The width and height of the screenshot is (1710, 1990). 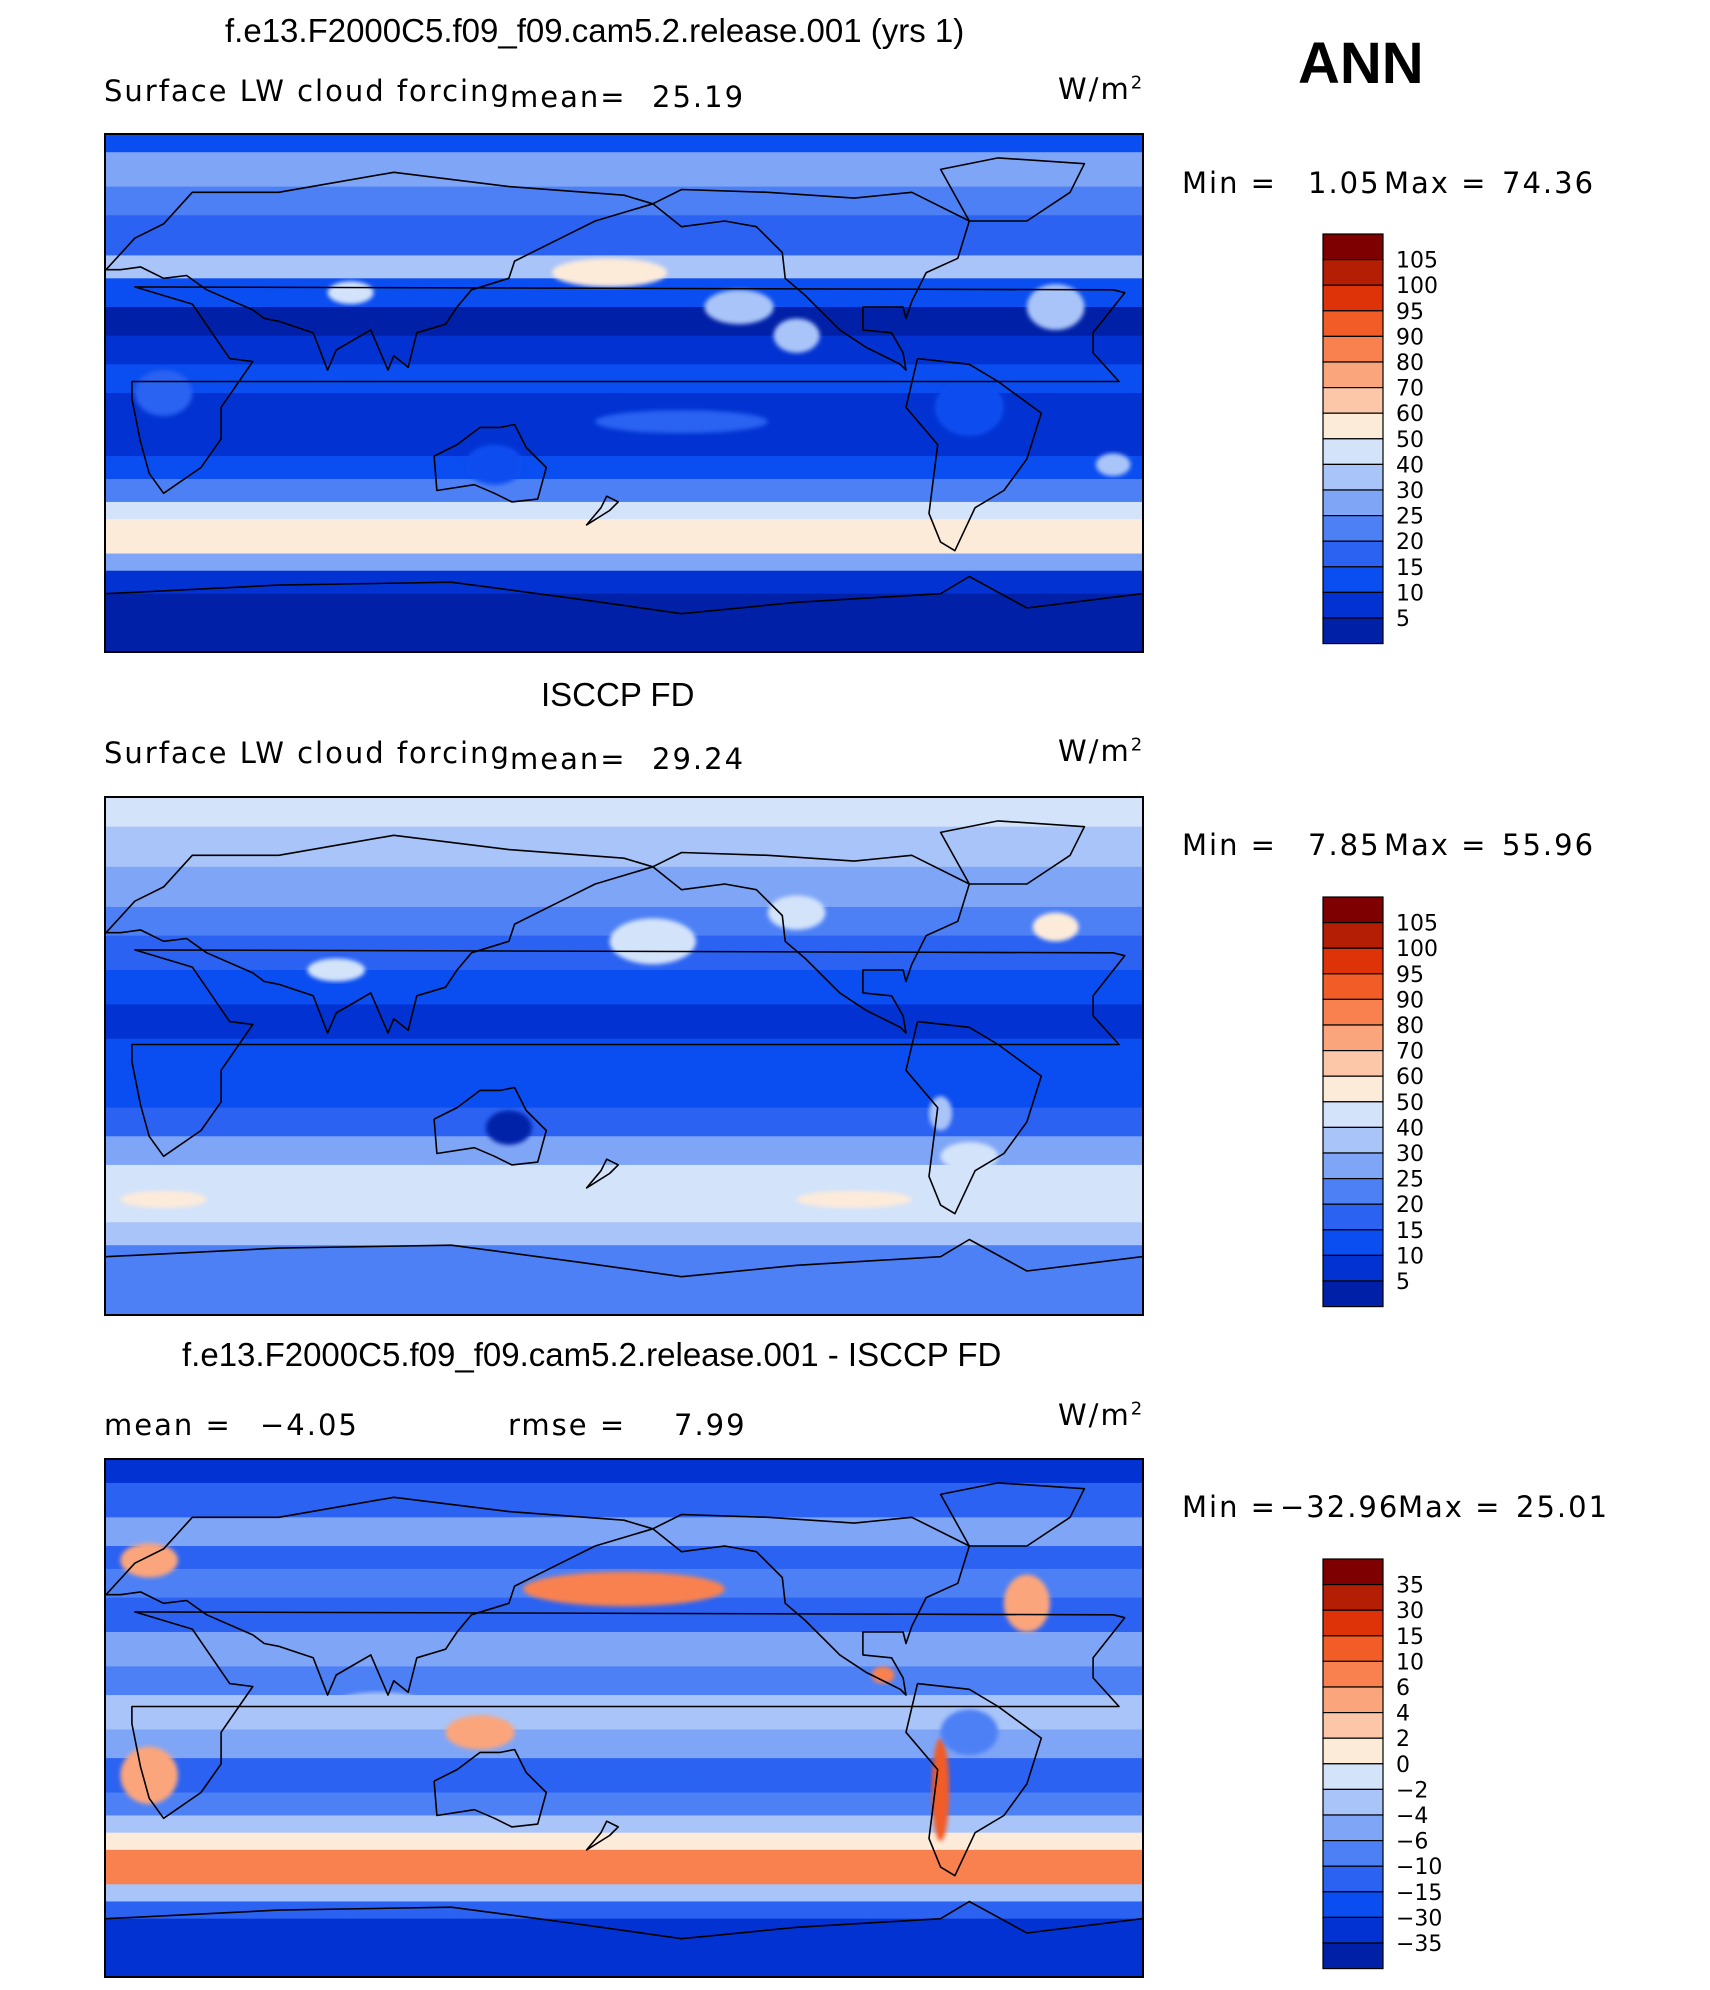 I want to click on panel2-min-value: 7.85, so click(x=1344, y=845).